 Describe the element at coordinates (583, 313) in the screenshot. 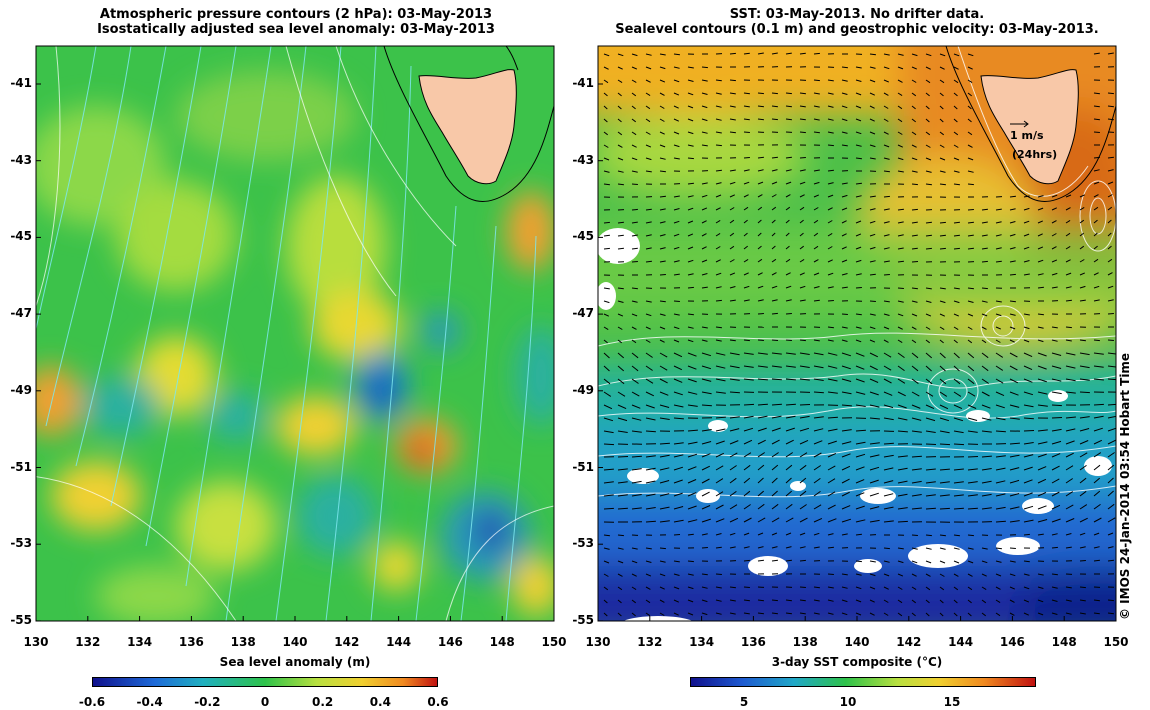

I see `right-y-tick-label: -47` at that location.